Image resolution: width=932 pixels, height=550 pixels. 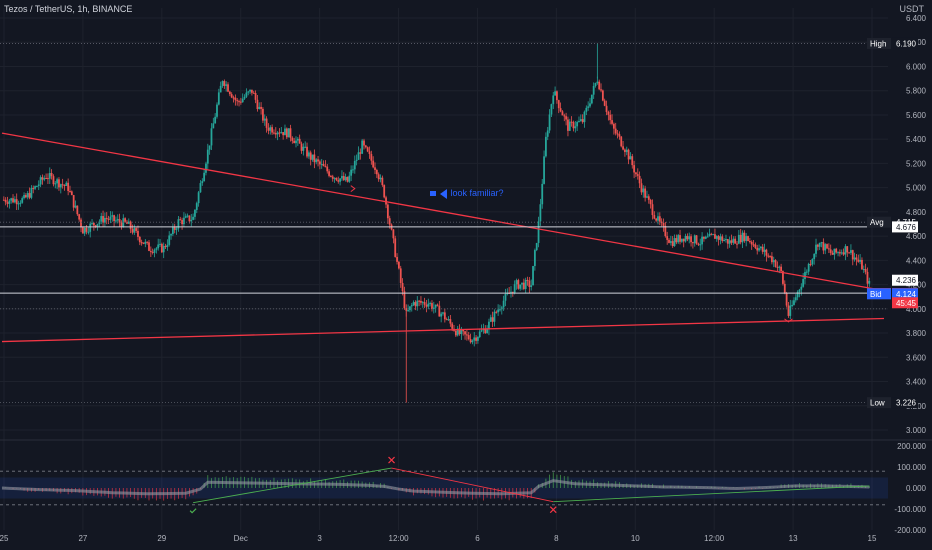 I want to click on y-tick-label: 5.400, so click(x=916, y=139).